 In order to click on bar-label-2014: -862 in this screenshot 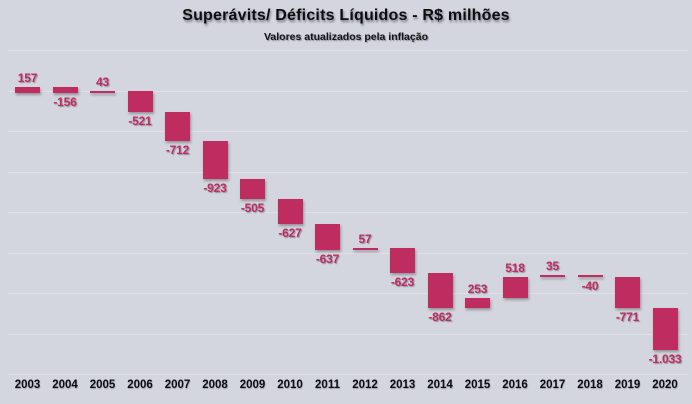, I will do `click(440, 317)`.